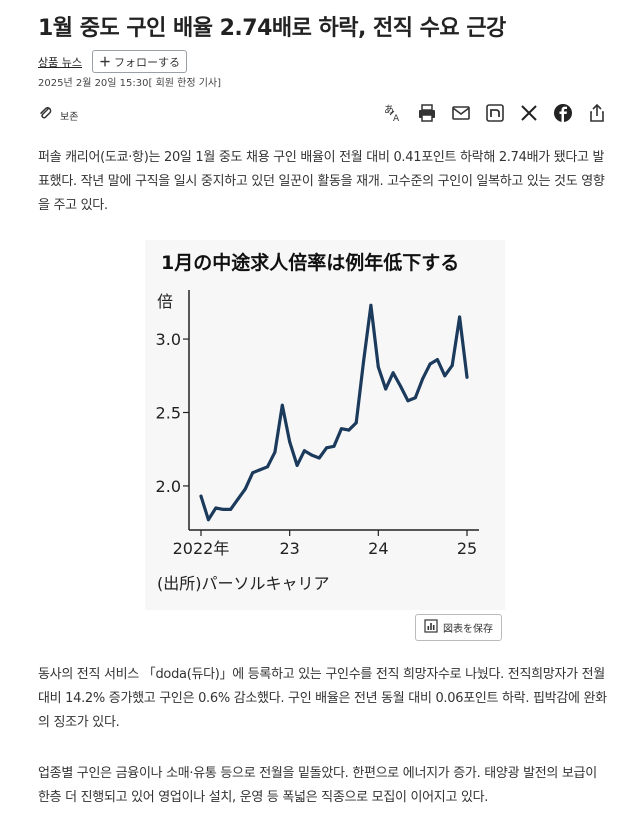 This screenshot has width=640, height=836. I want to click on x-icon, so click(529, 113).